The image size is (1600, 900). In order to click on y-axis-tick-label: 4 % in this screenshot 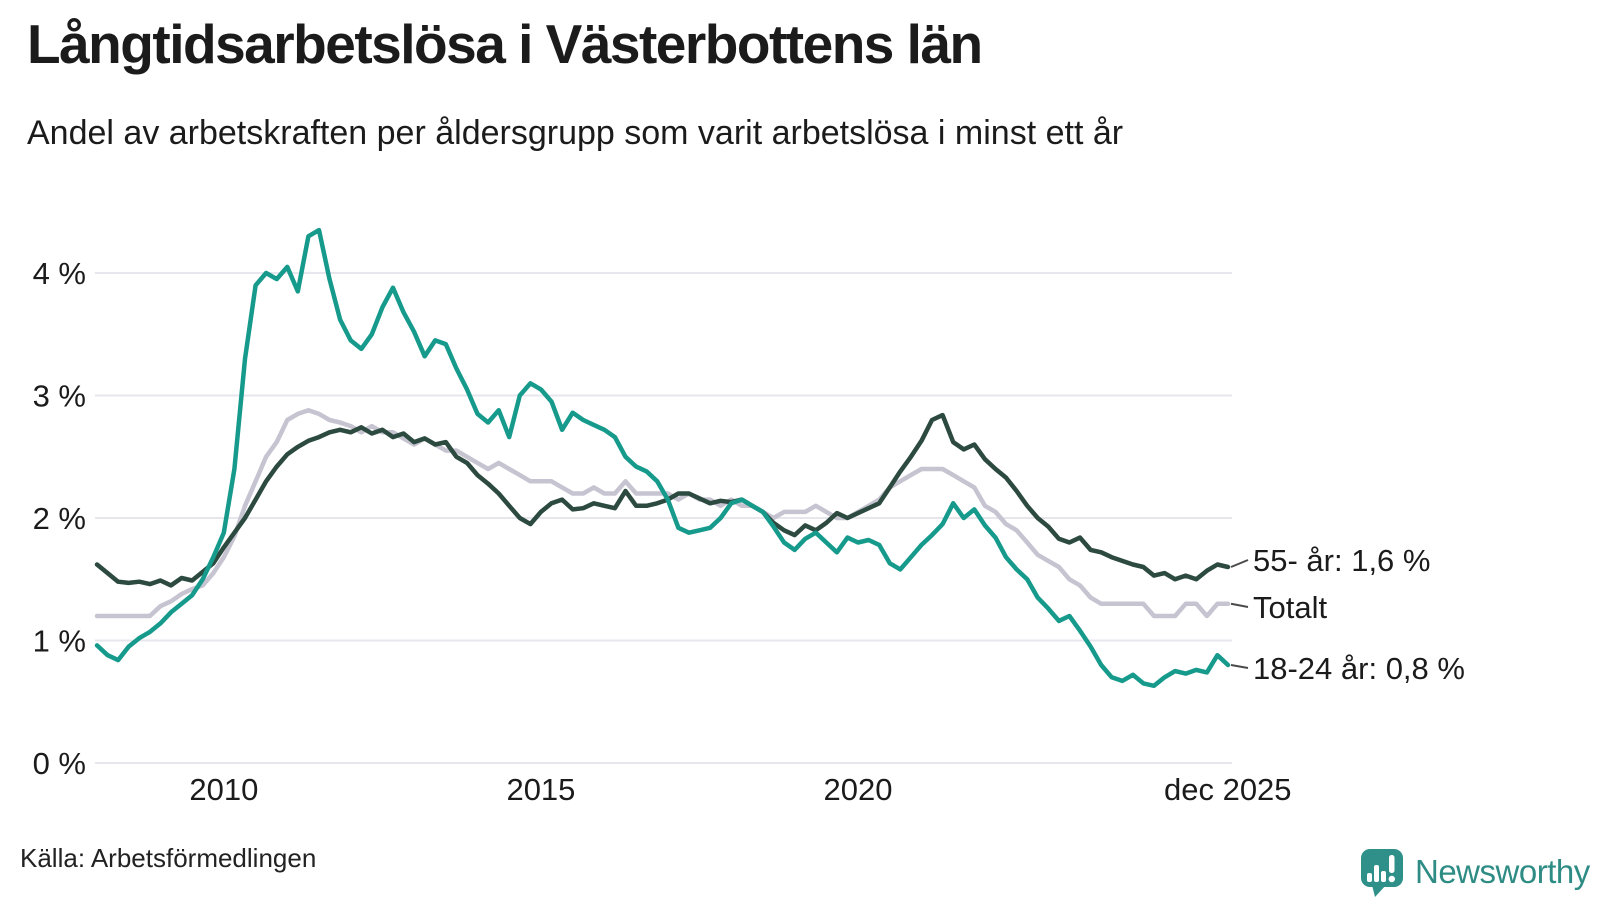, I will do `click(59, 273)`.